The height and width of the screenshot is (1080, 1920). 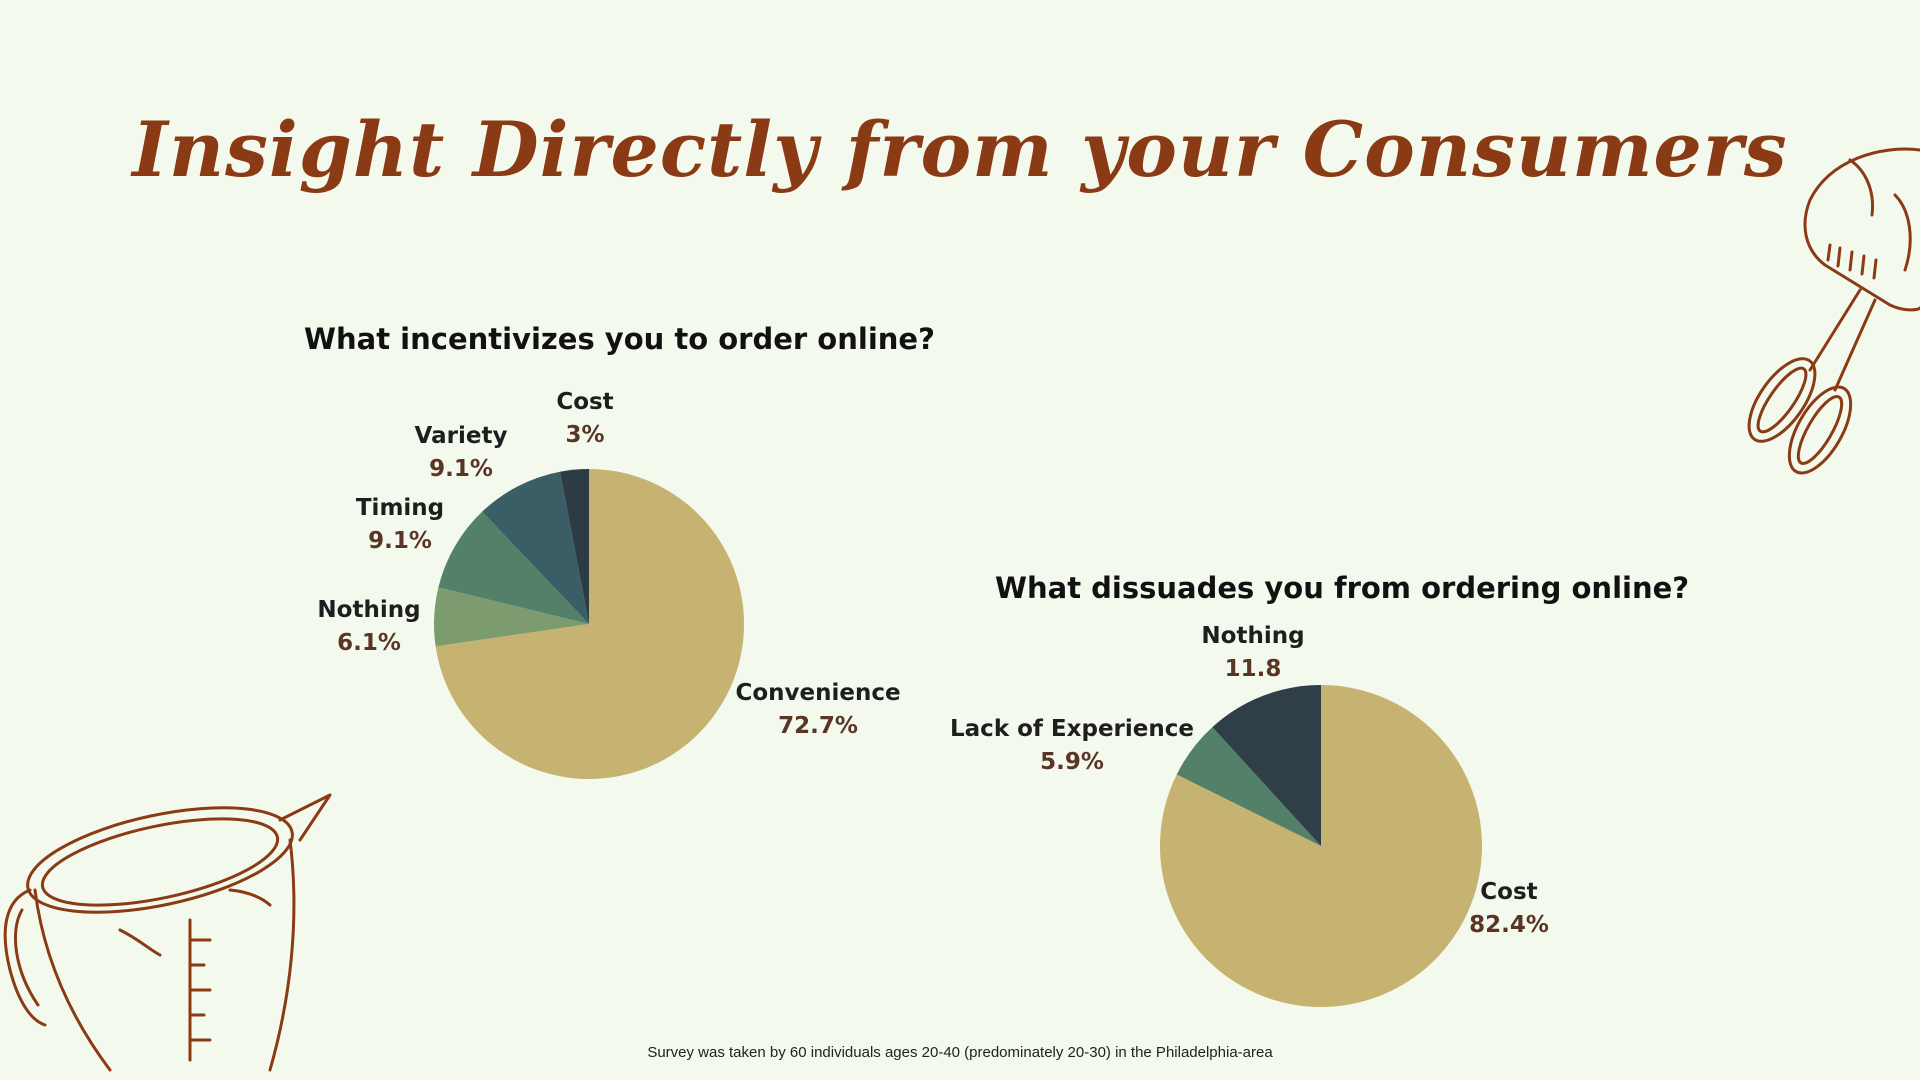 I want to click on pie-slice-timing, so click(x=513, y=567).